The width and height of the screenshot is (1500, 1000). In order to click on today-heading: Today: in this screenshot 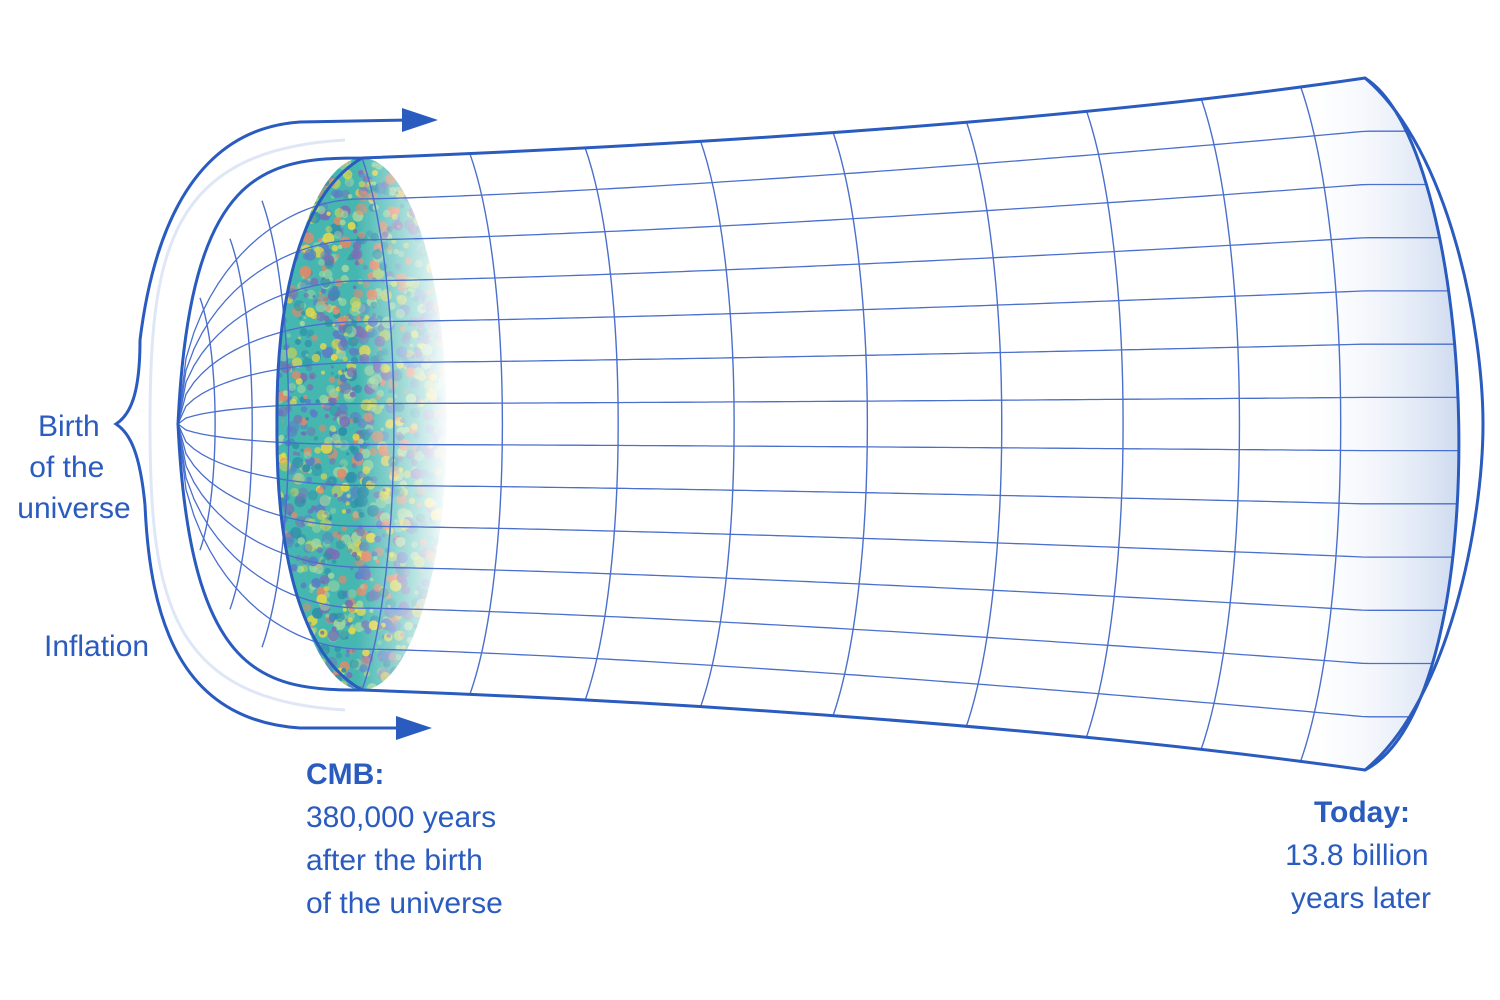, I will do `click(1362, 812)`.